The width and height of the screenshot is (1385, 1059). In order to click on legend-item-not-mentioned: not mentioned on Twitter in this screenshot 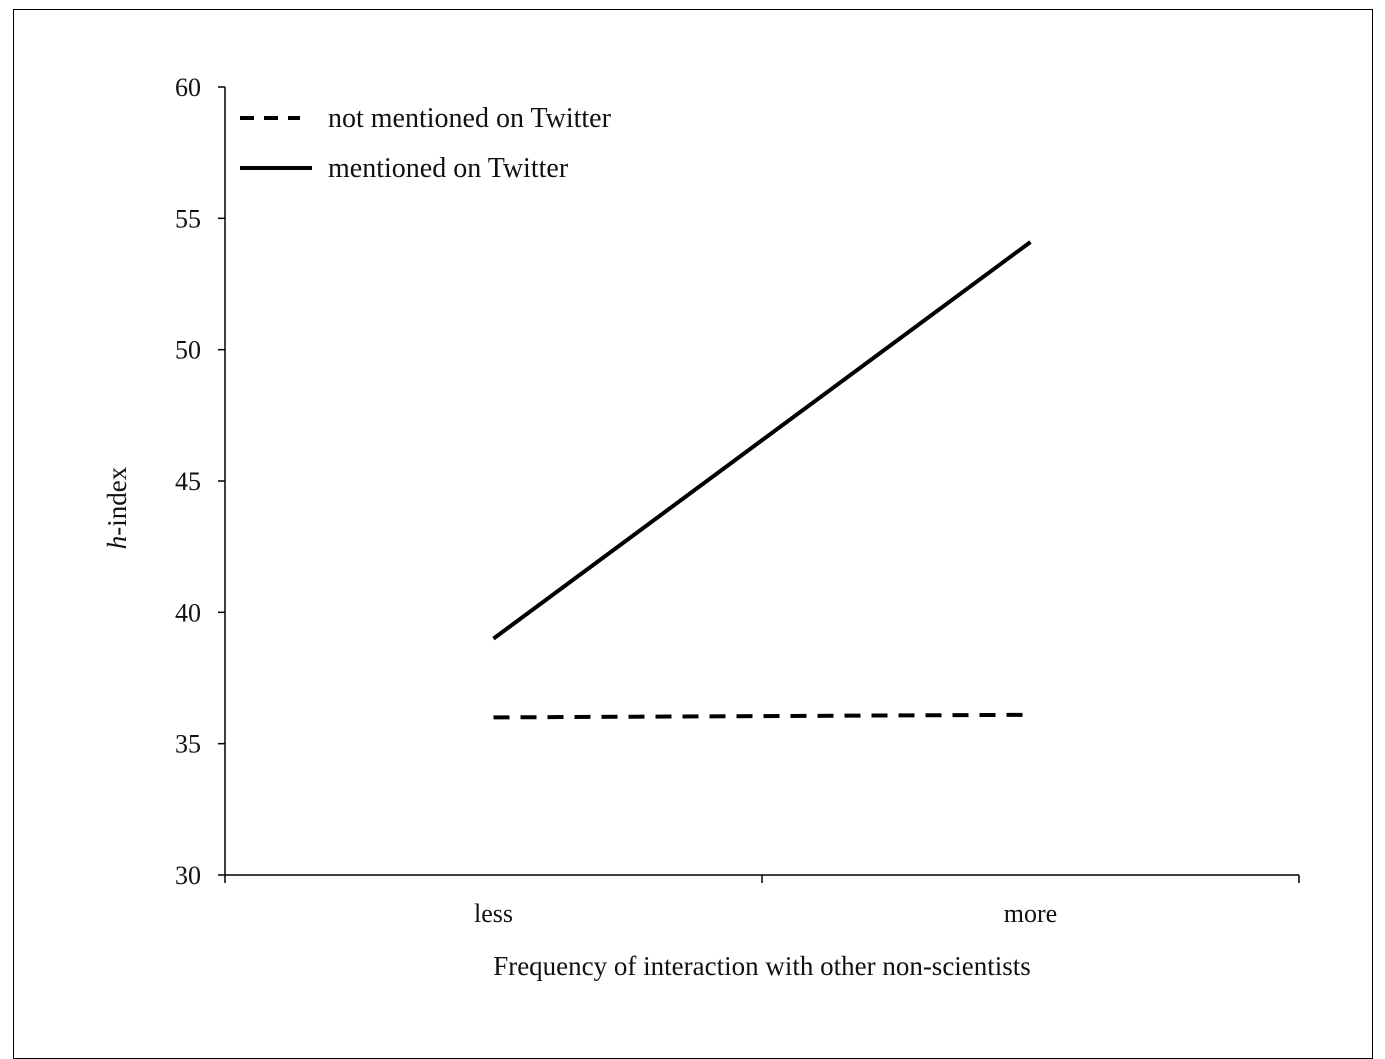, I will do `click(426, 118)`.